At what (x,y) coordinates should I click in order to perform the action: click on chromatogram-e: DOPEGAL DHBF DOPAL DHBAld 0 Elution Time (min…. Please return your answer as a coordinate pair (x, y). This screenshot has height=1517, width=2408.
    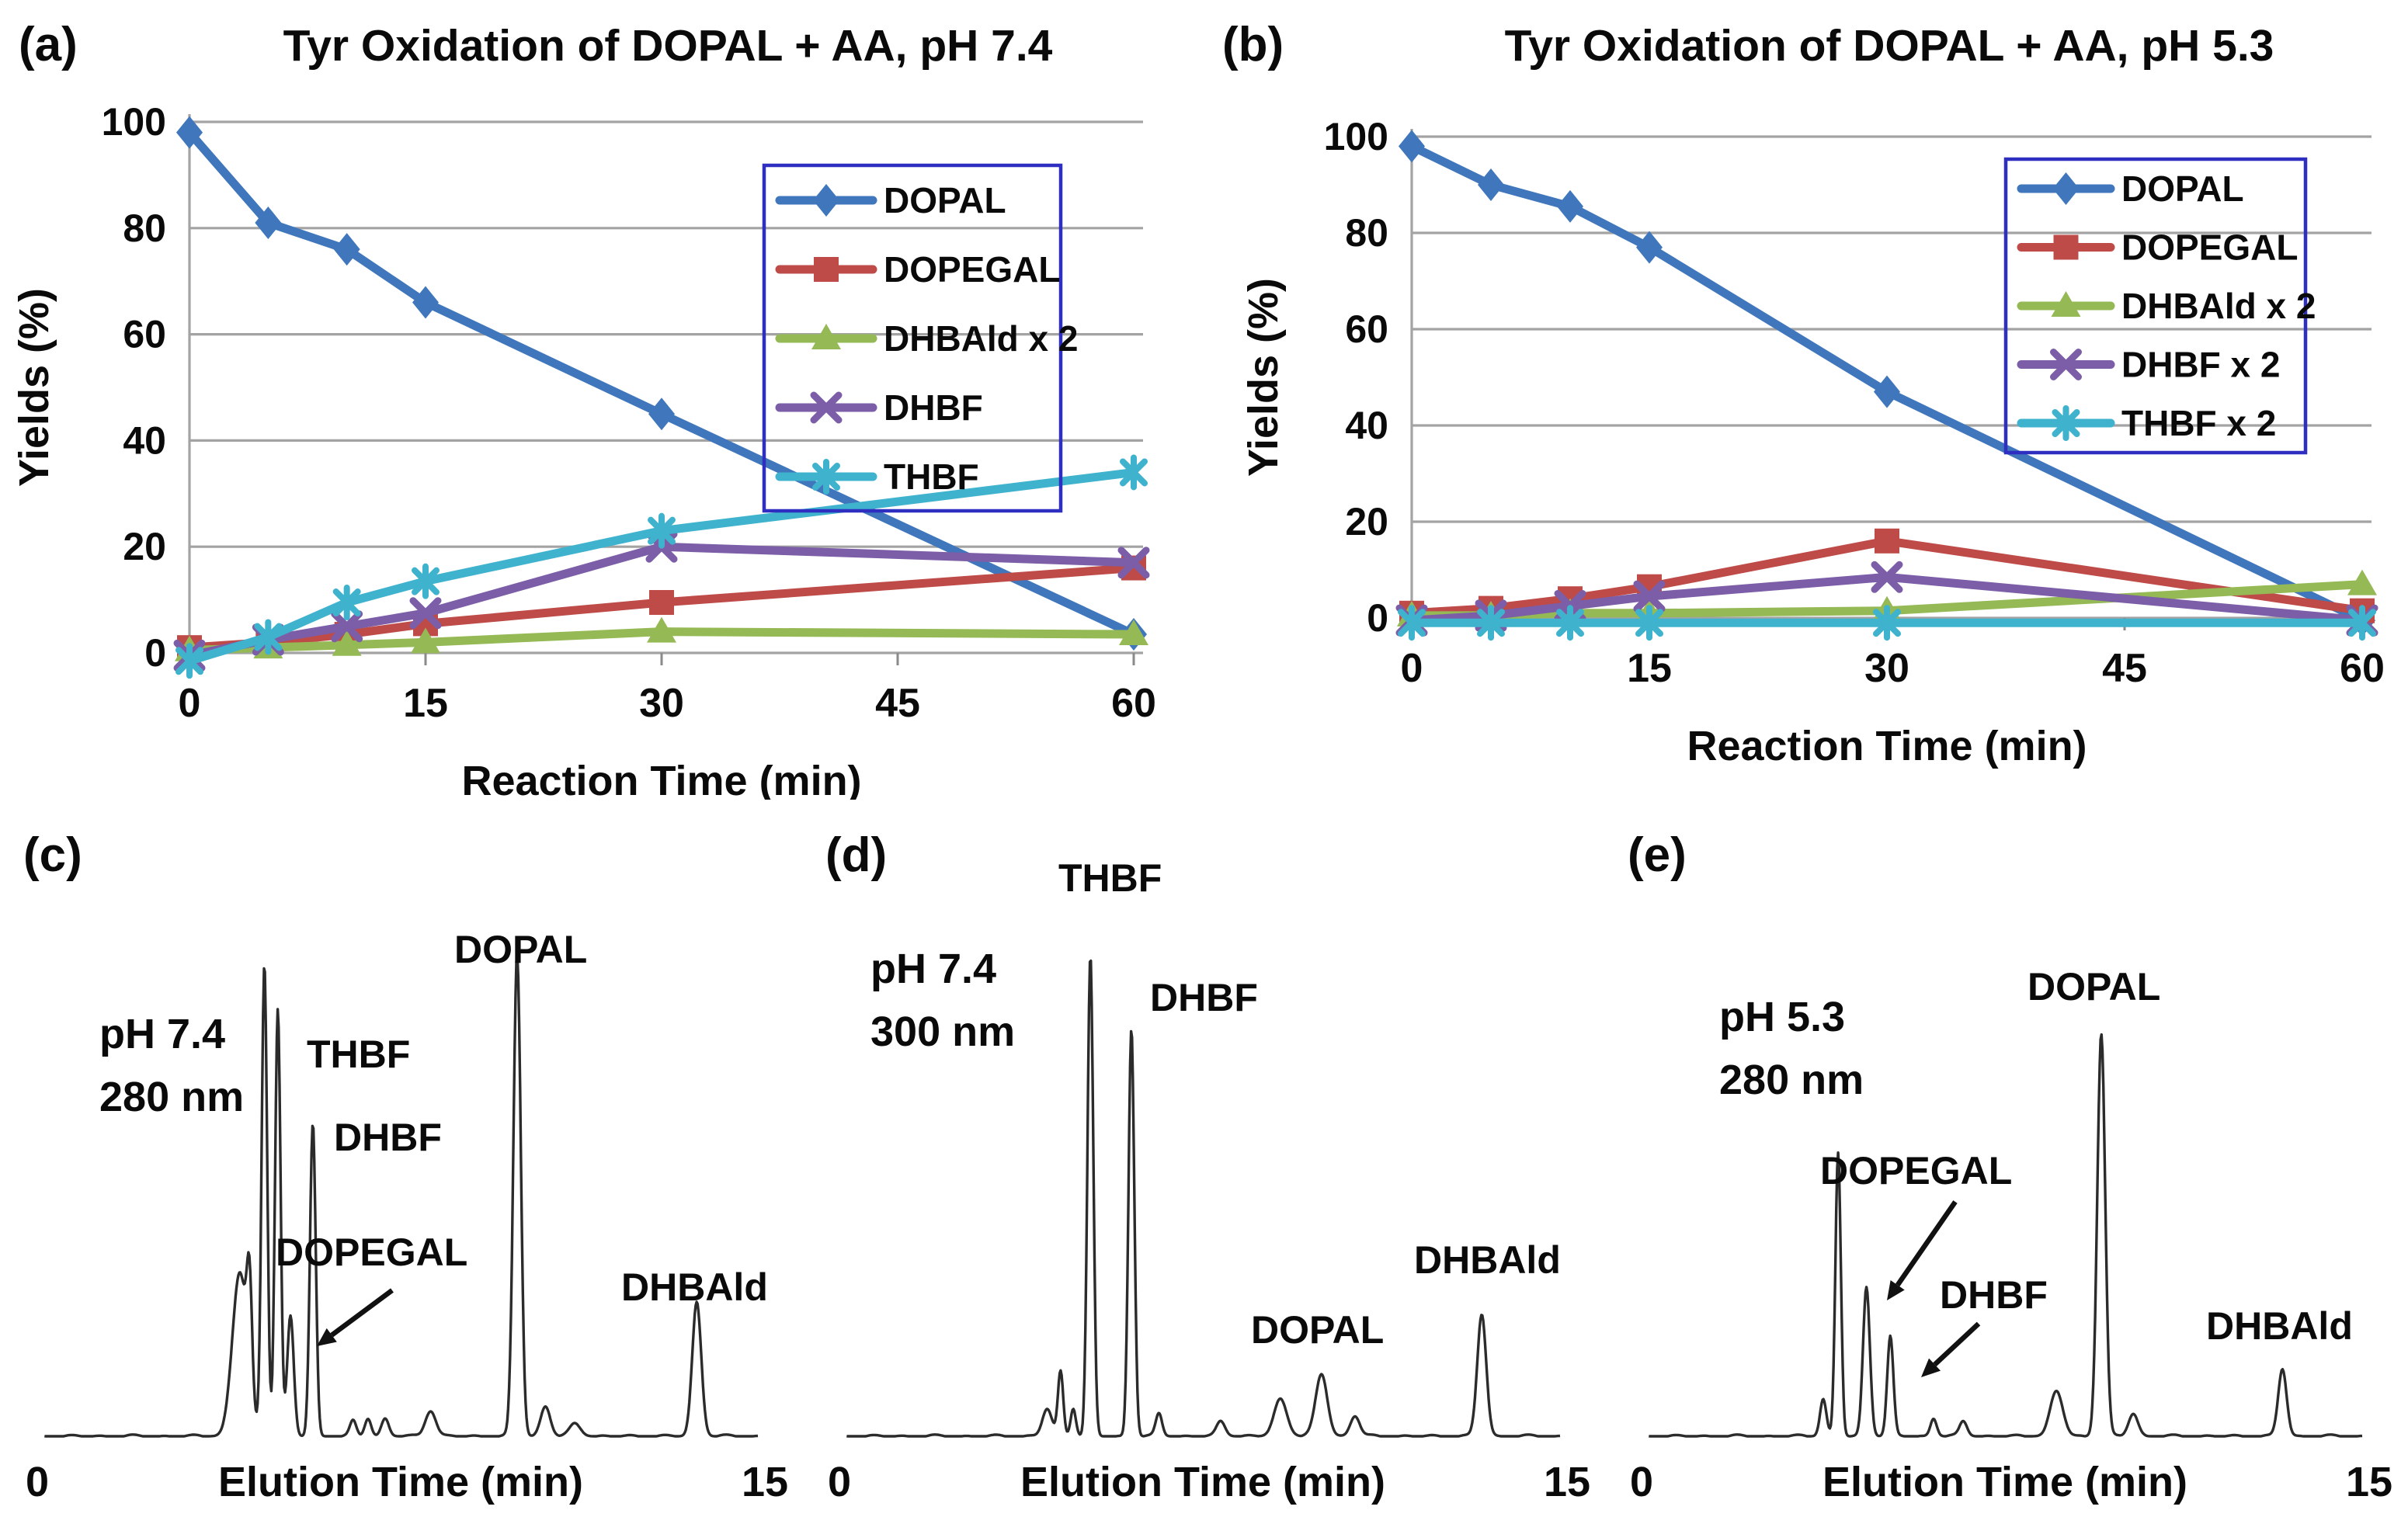
    Looking at the image, I should click on (2011, 1235).